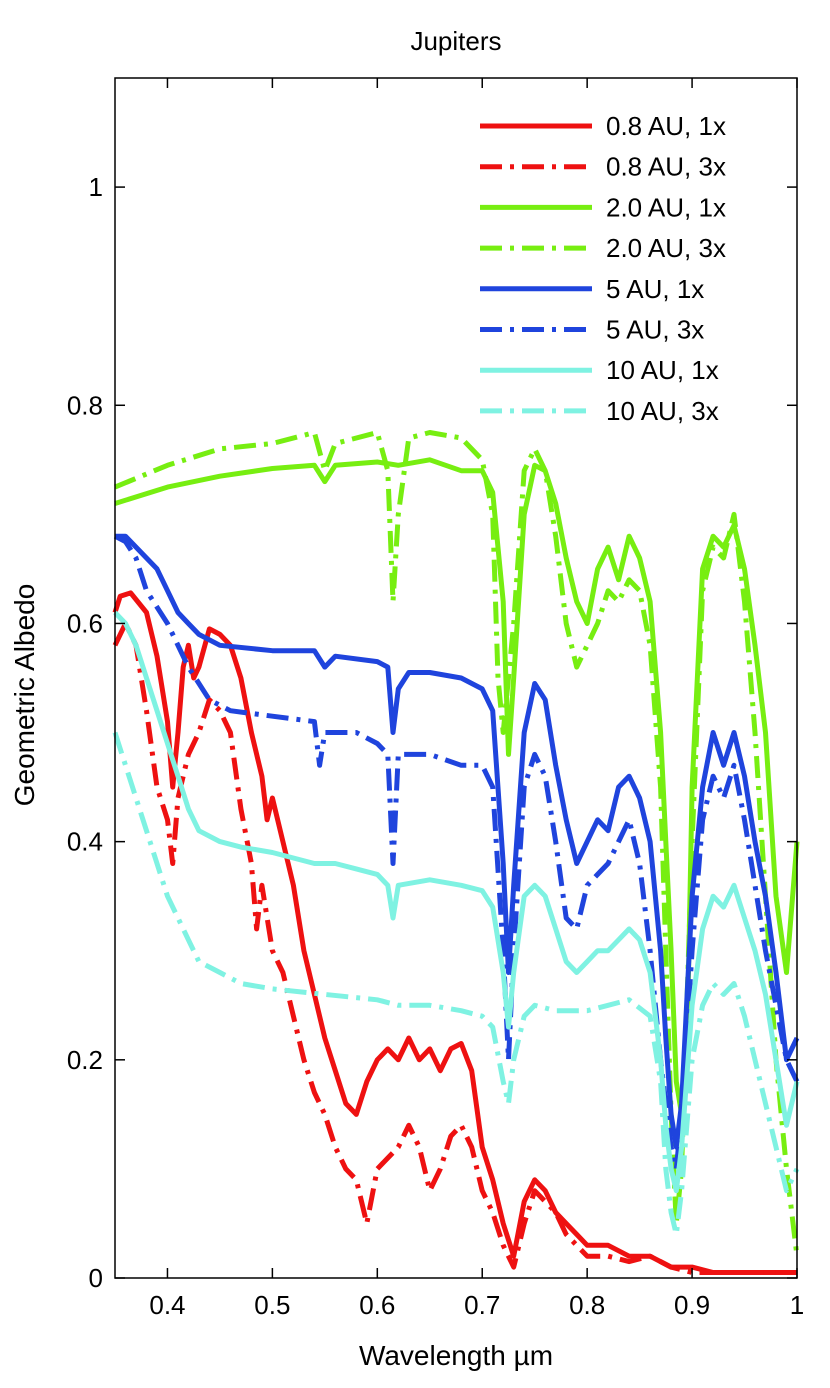 Image resolution: width=830 pixels, height=1388 pixels. Describe the element at coordinates (666, 126) in the screenshot. I see `legend-label-1: 0.8 AU, 1x` at that location.